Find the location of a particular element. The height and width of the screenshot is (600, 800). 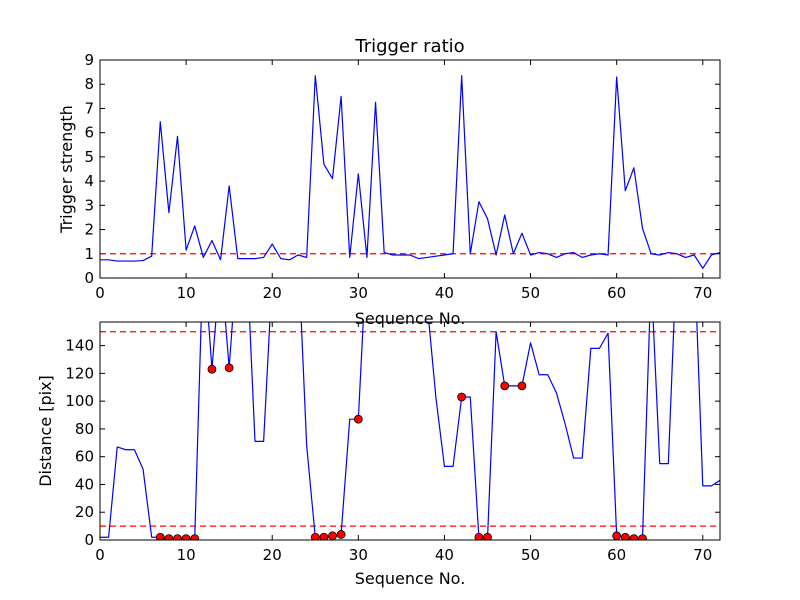

y-axis-label: Distance [pix] is located at coordinates (45, 431).